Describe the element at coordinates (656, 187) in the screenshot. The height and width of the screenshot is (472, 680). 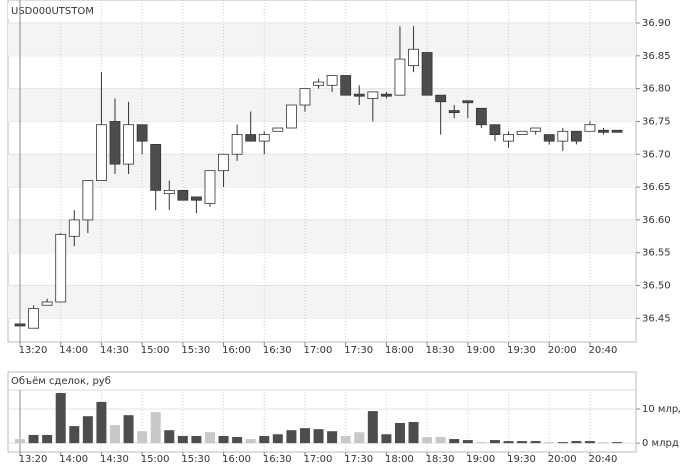
I see `y-tick-label: 36.65` at that location.